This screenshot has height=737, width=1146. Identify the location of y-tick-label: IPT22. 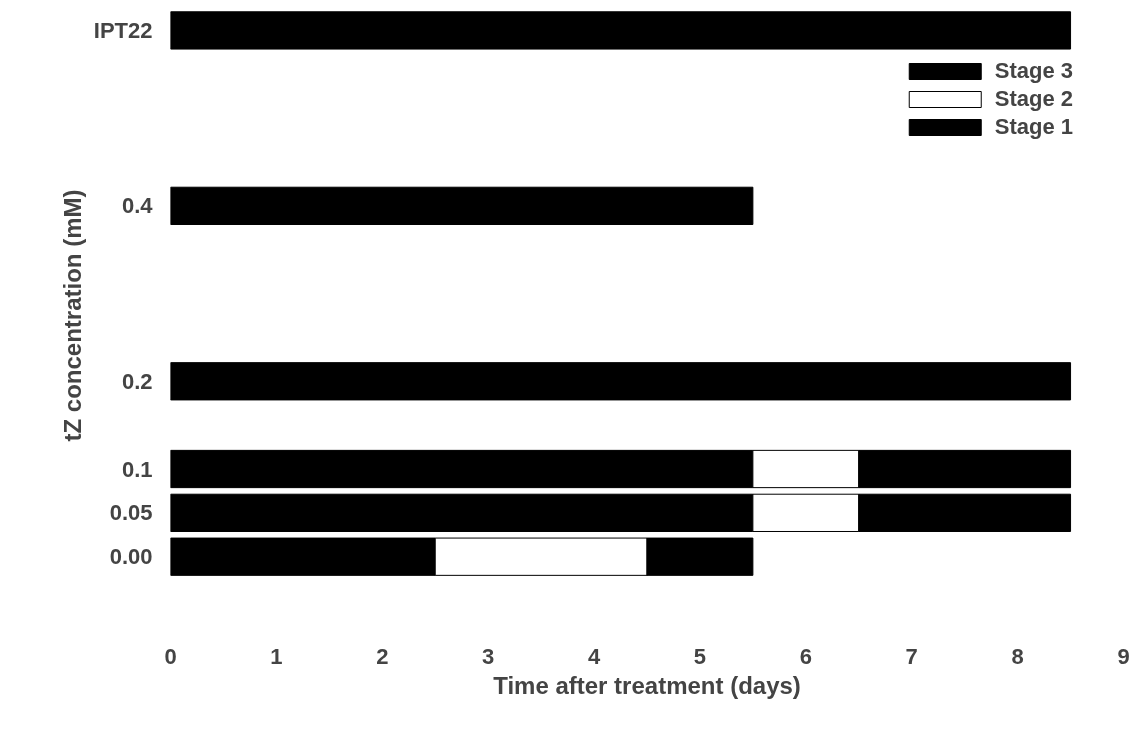
(123, 30).